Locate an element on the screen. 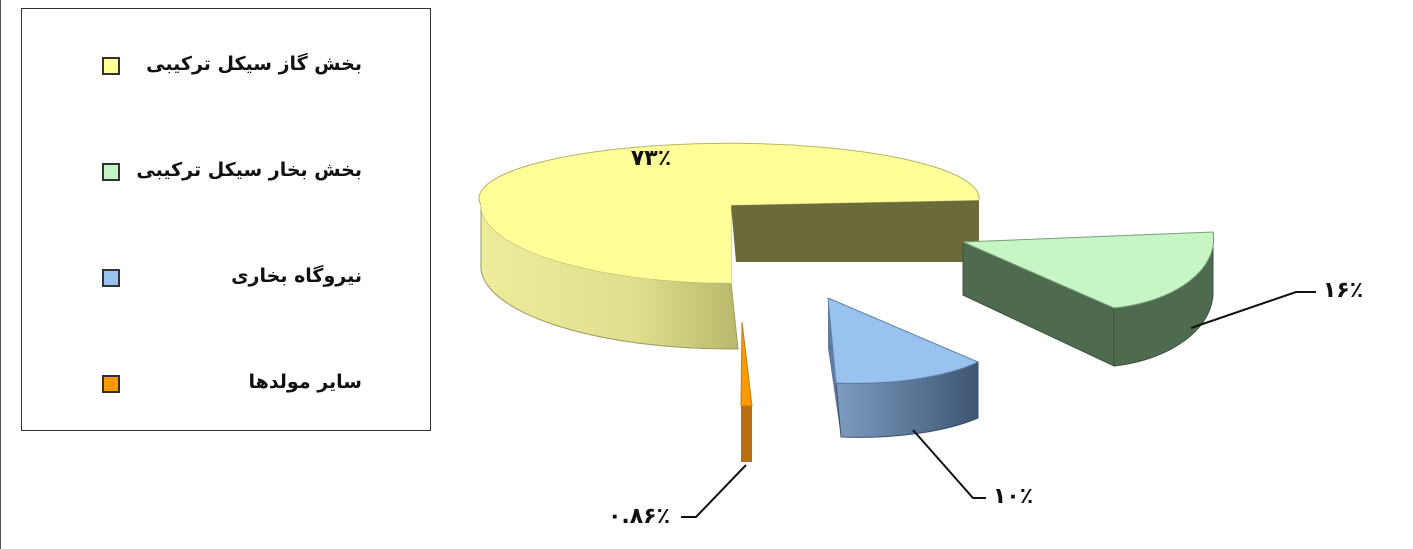 The image size is (1413, 549). legend-label-steam-plant: نیروگاه بخاری is located at coordinates (296, 276).